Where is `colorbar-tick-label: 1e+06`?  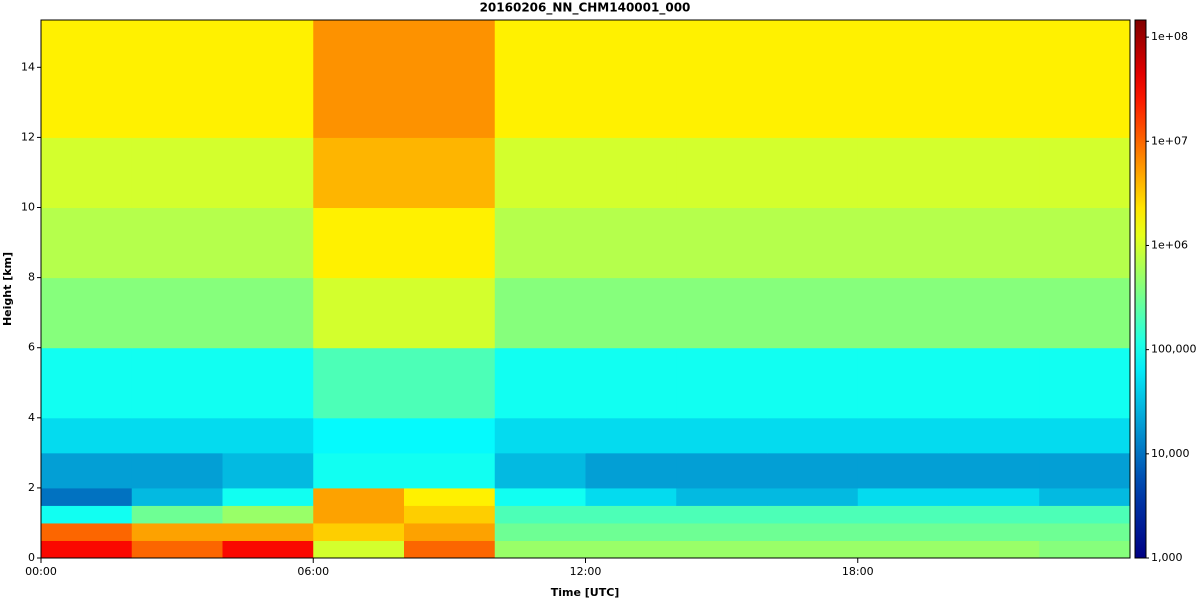
colorbar-tick-label: 1e+06 is located at coordinates (1169, 244).